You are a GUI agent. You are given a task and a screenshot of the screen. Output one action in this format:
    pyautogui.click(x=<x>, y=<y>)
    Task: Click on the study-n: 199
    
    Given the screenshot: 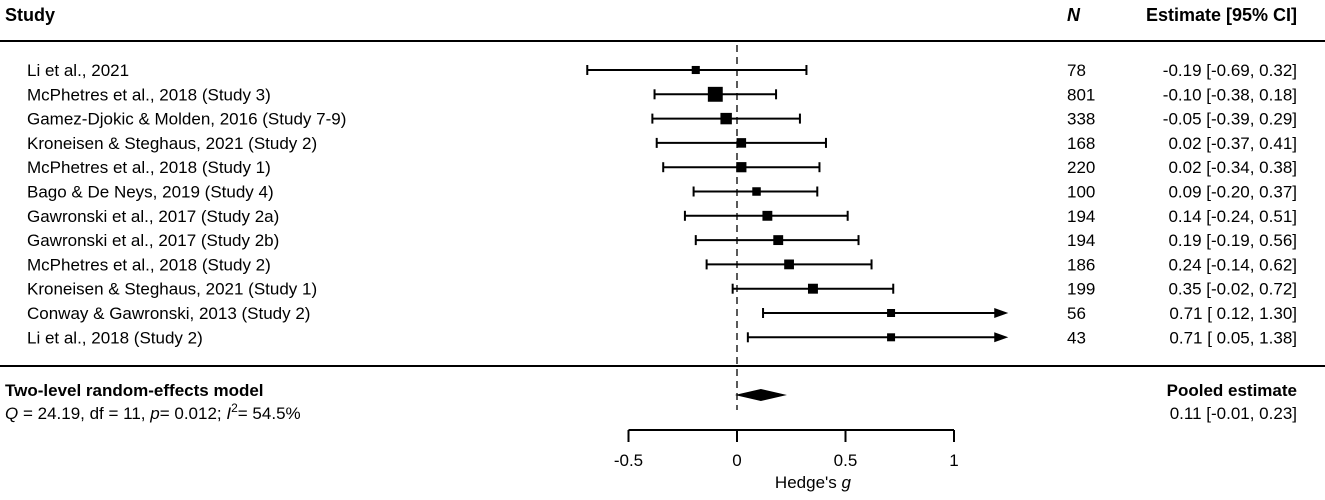 What is the action you would take?
    pyautogui.click(x=1081, y=289)
    